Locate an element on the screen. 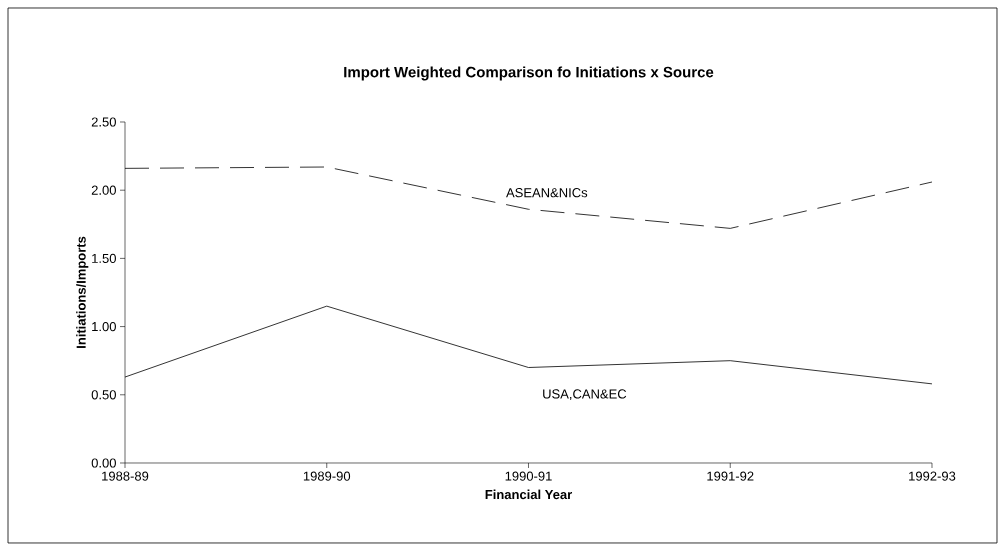  x-tick-label: 1988-89 is located at coordinates (125, 476).